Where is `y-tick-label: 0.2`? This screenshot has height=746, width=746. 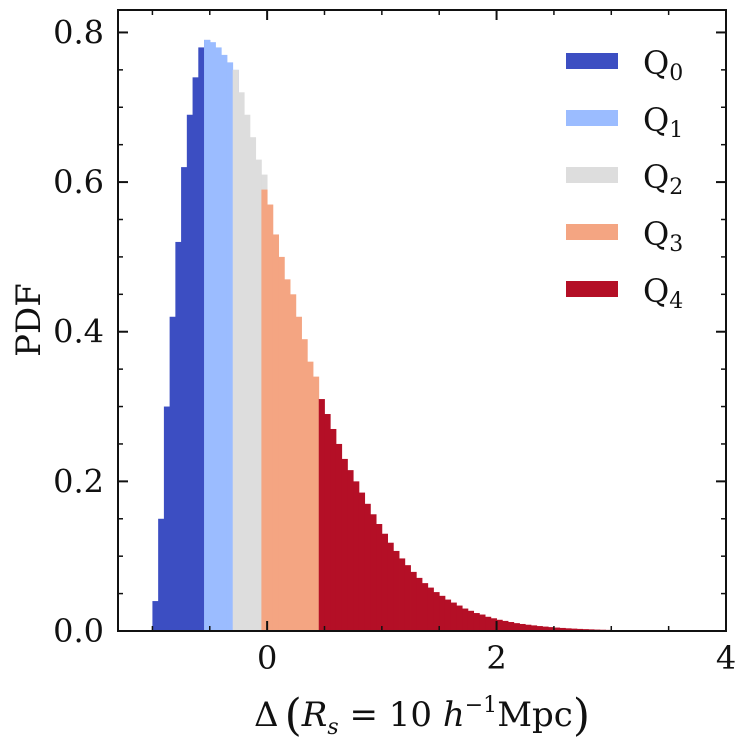
y-tick-label: 0.2 is located at coordinates (78, 481).